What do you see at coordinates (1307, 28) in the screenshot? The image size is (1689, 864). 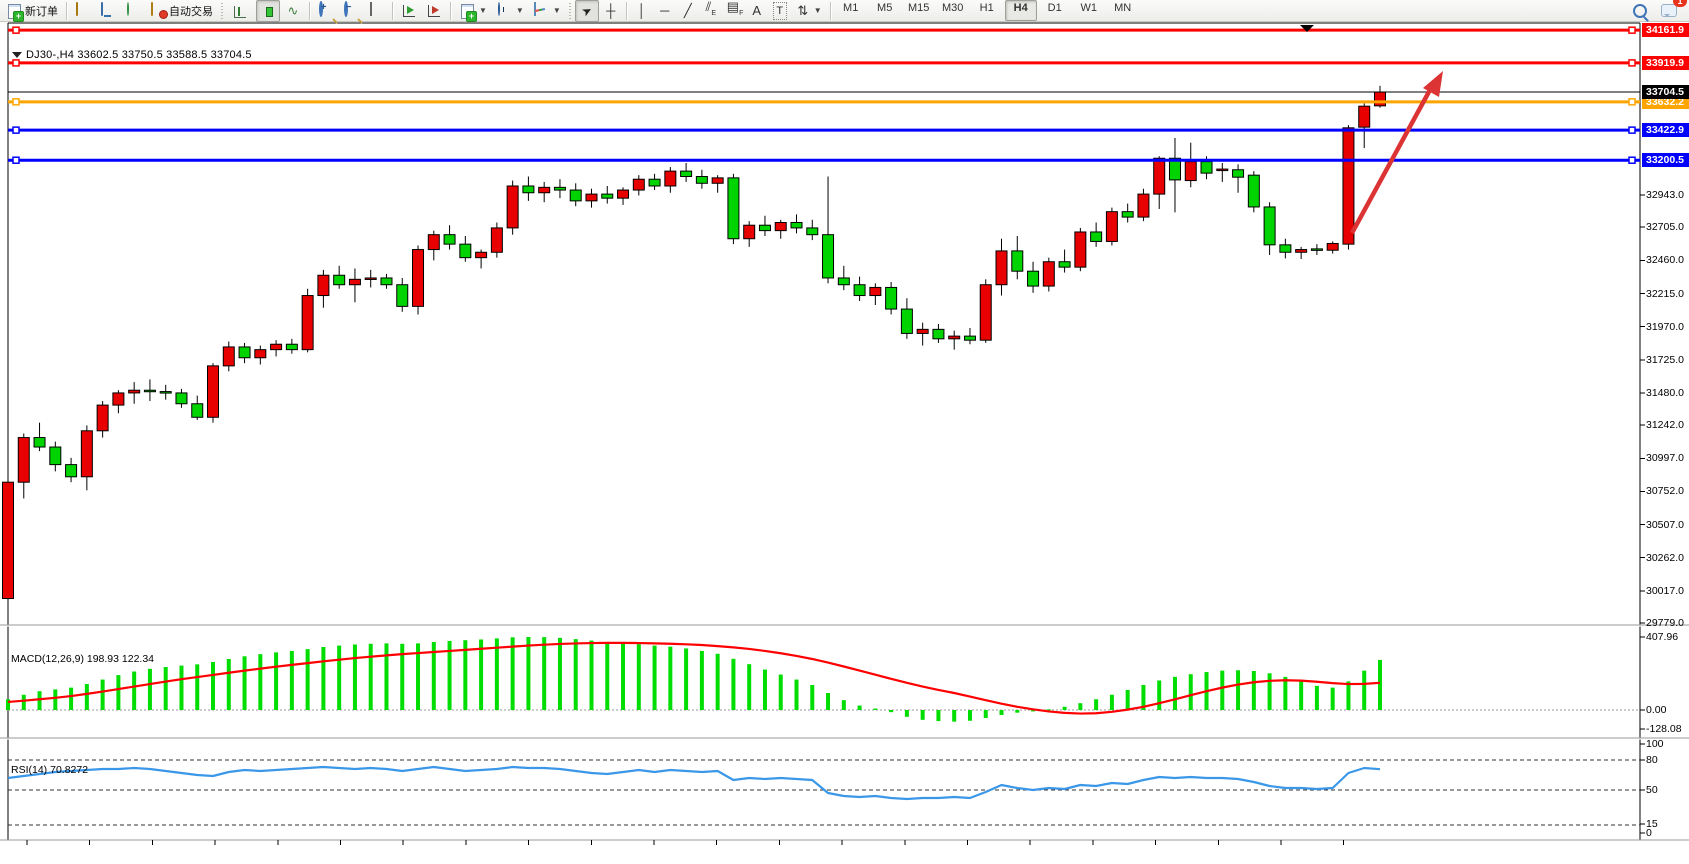 I see `chart-shift-marker` at bounding box center [1307, 28].